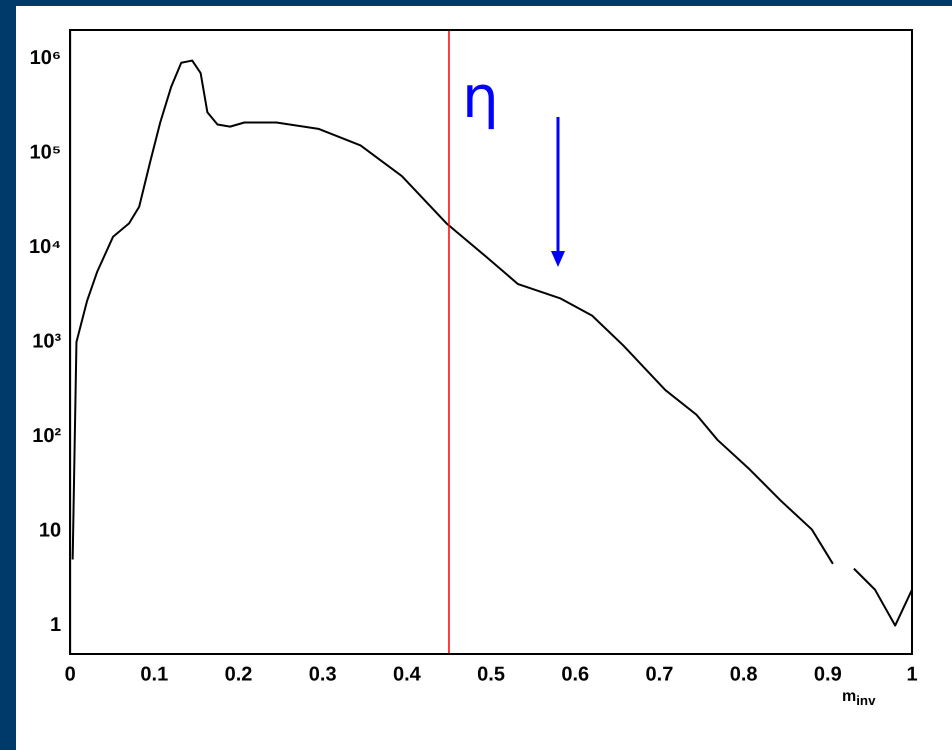  I want to click on x-tick-label: 0.5, so click(491, 675).